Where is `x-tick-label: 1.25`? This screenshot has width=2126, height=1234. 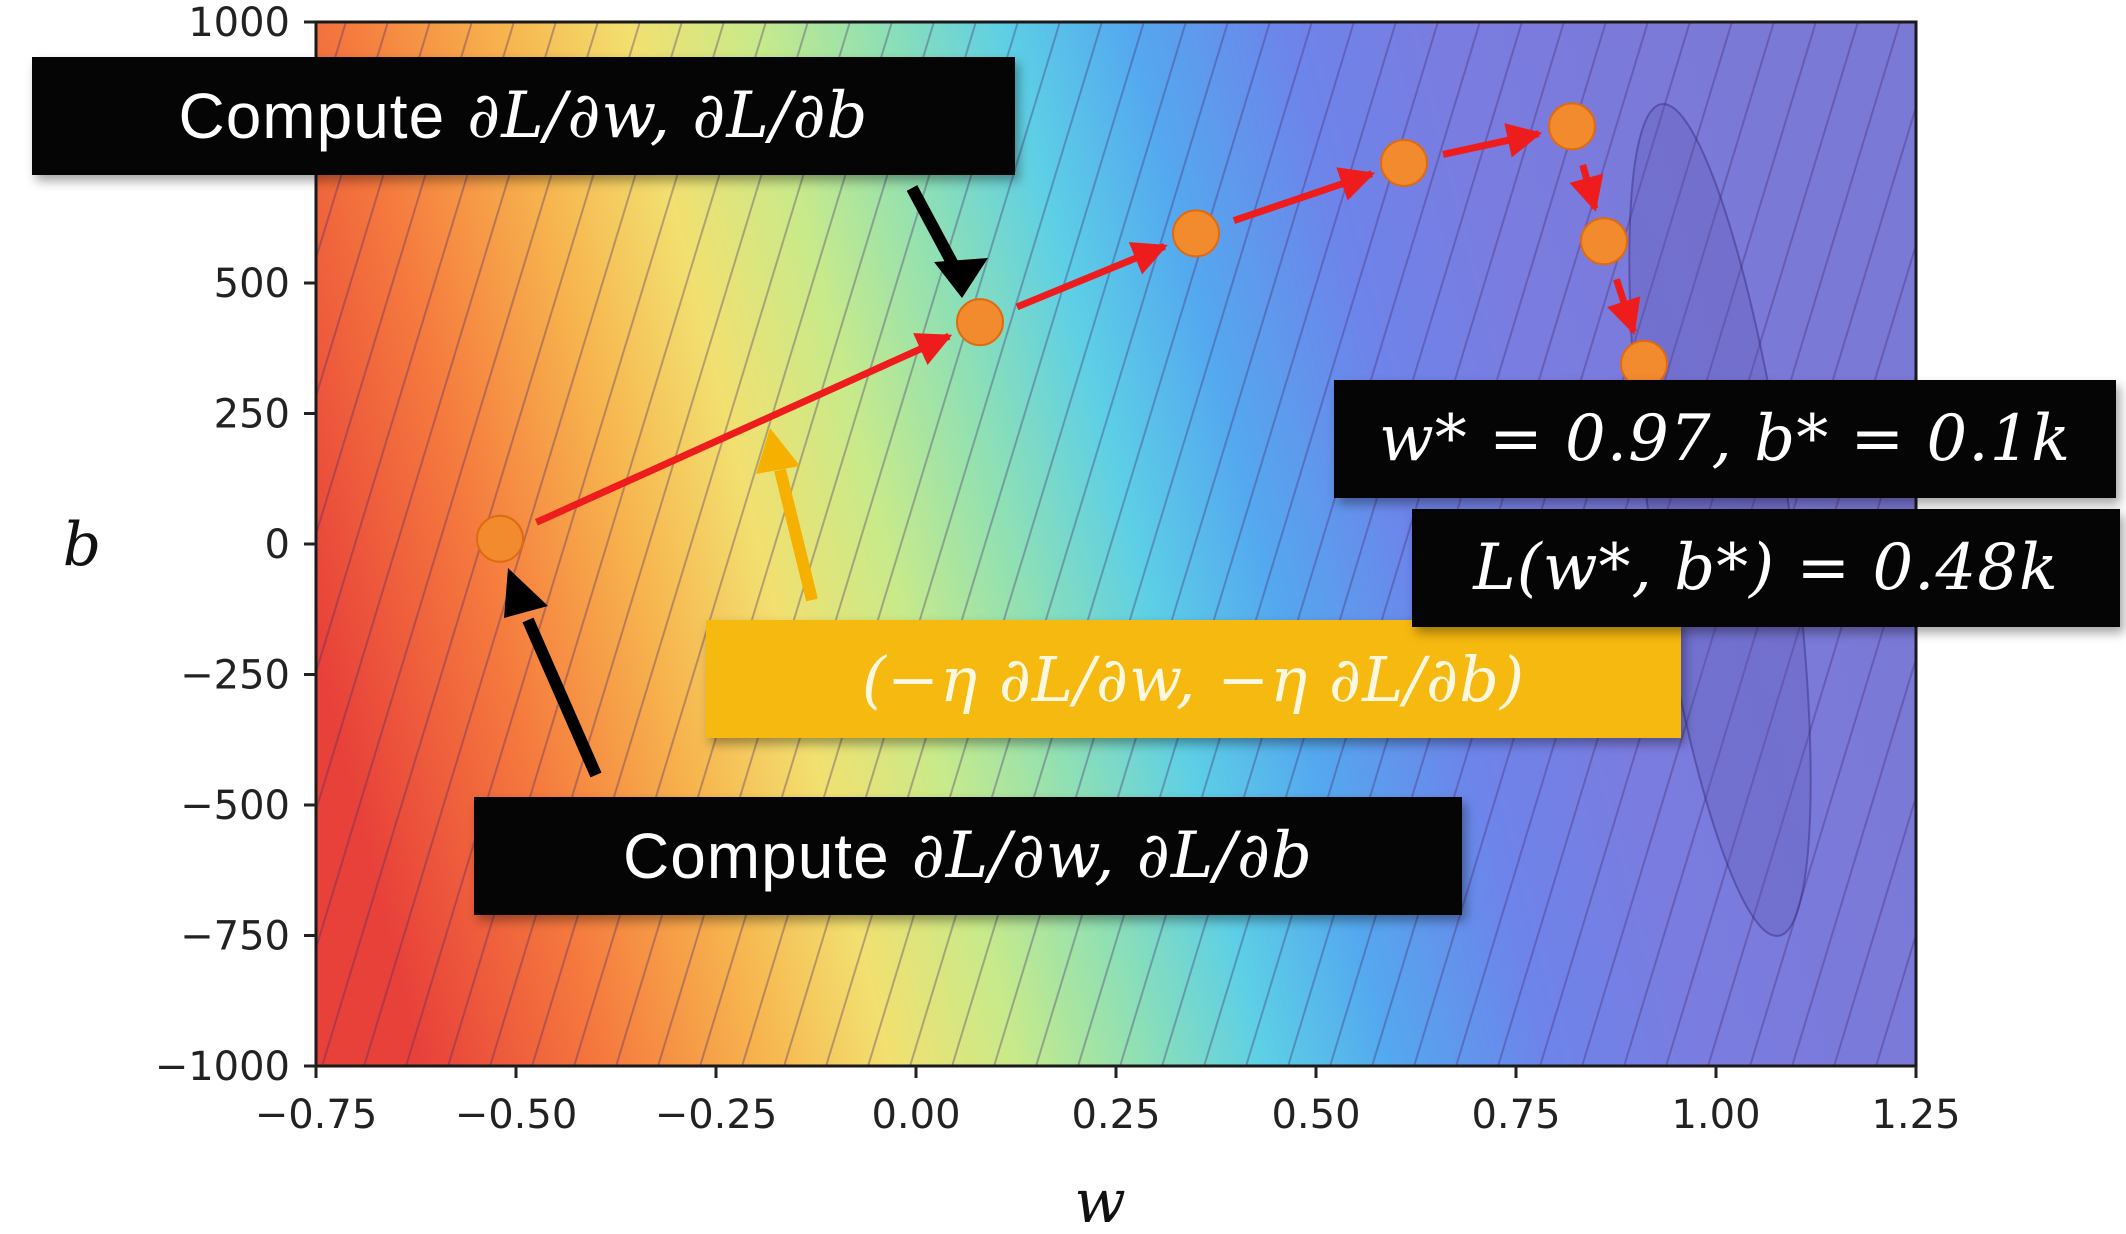
x-tick-label: 1.25 is located at coordinates (1915, 1115).